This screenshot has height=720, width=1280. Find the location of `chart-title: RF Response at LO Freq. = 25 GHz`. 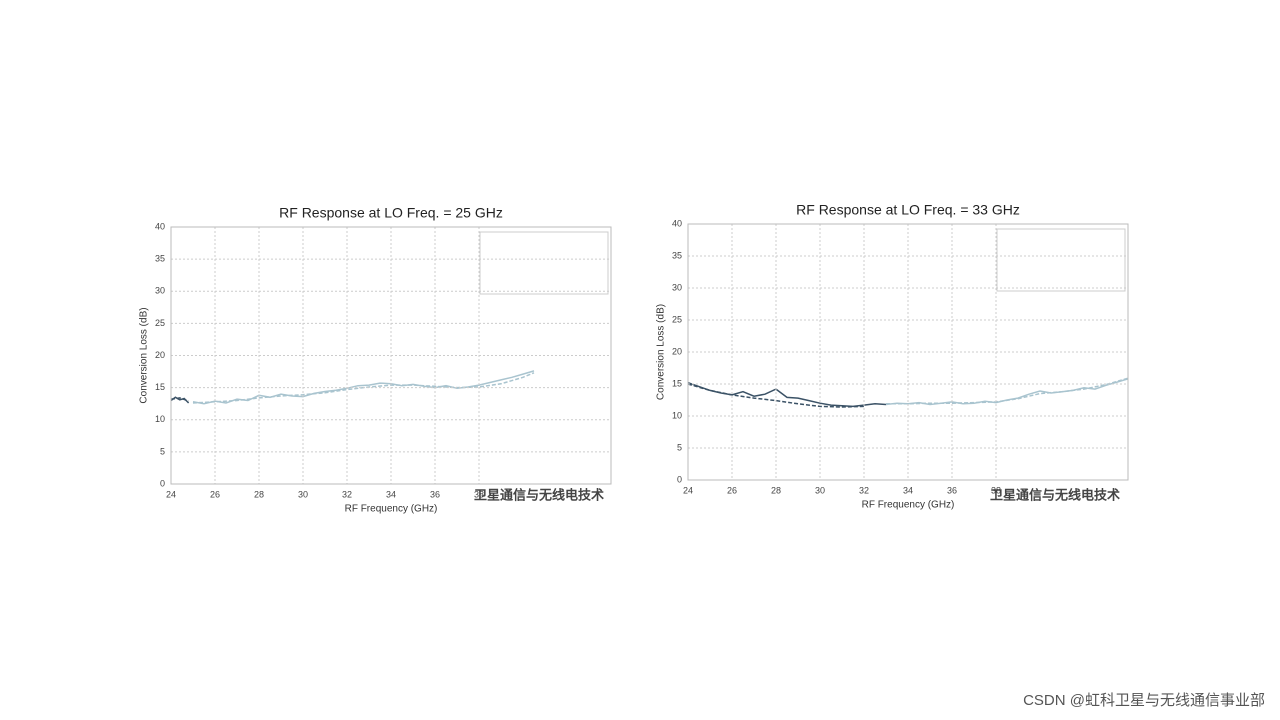

chart-title: RF Response at LO Freq. = 25 GHz is located at coordinates (391, 213).